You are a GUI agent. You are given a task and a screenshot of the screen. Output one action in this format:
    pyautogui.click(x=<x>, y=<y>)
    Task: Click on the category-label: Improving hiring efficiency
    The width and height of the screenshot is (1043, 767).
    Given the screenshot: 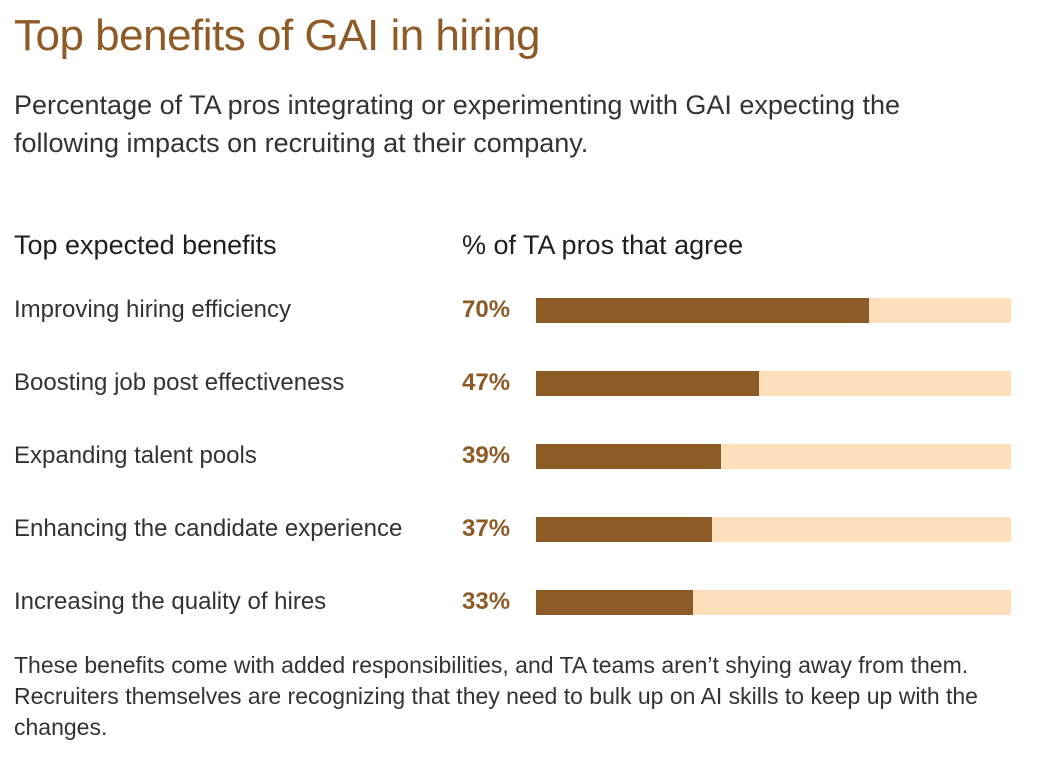 What is the action you would take?
    pyautogui.click(x=153, y=309)
    